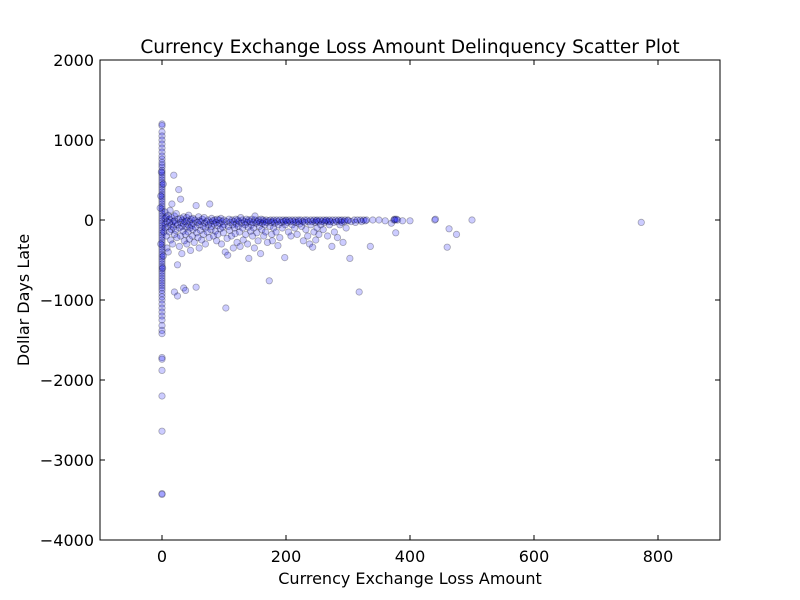 The height and width of the screenshot is (600, 800). What do you see at coordinates (73, 140) in the screenshot?
I see `y-tick-label: 1000` at bounding box center [73, 140].